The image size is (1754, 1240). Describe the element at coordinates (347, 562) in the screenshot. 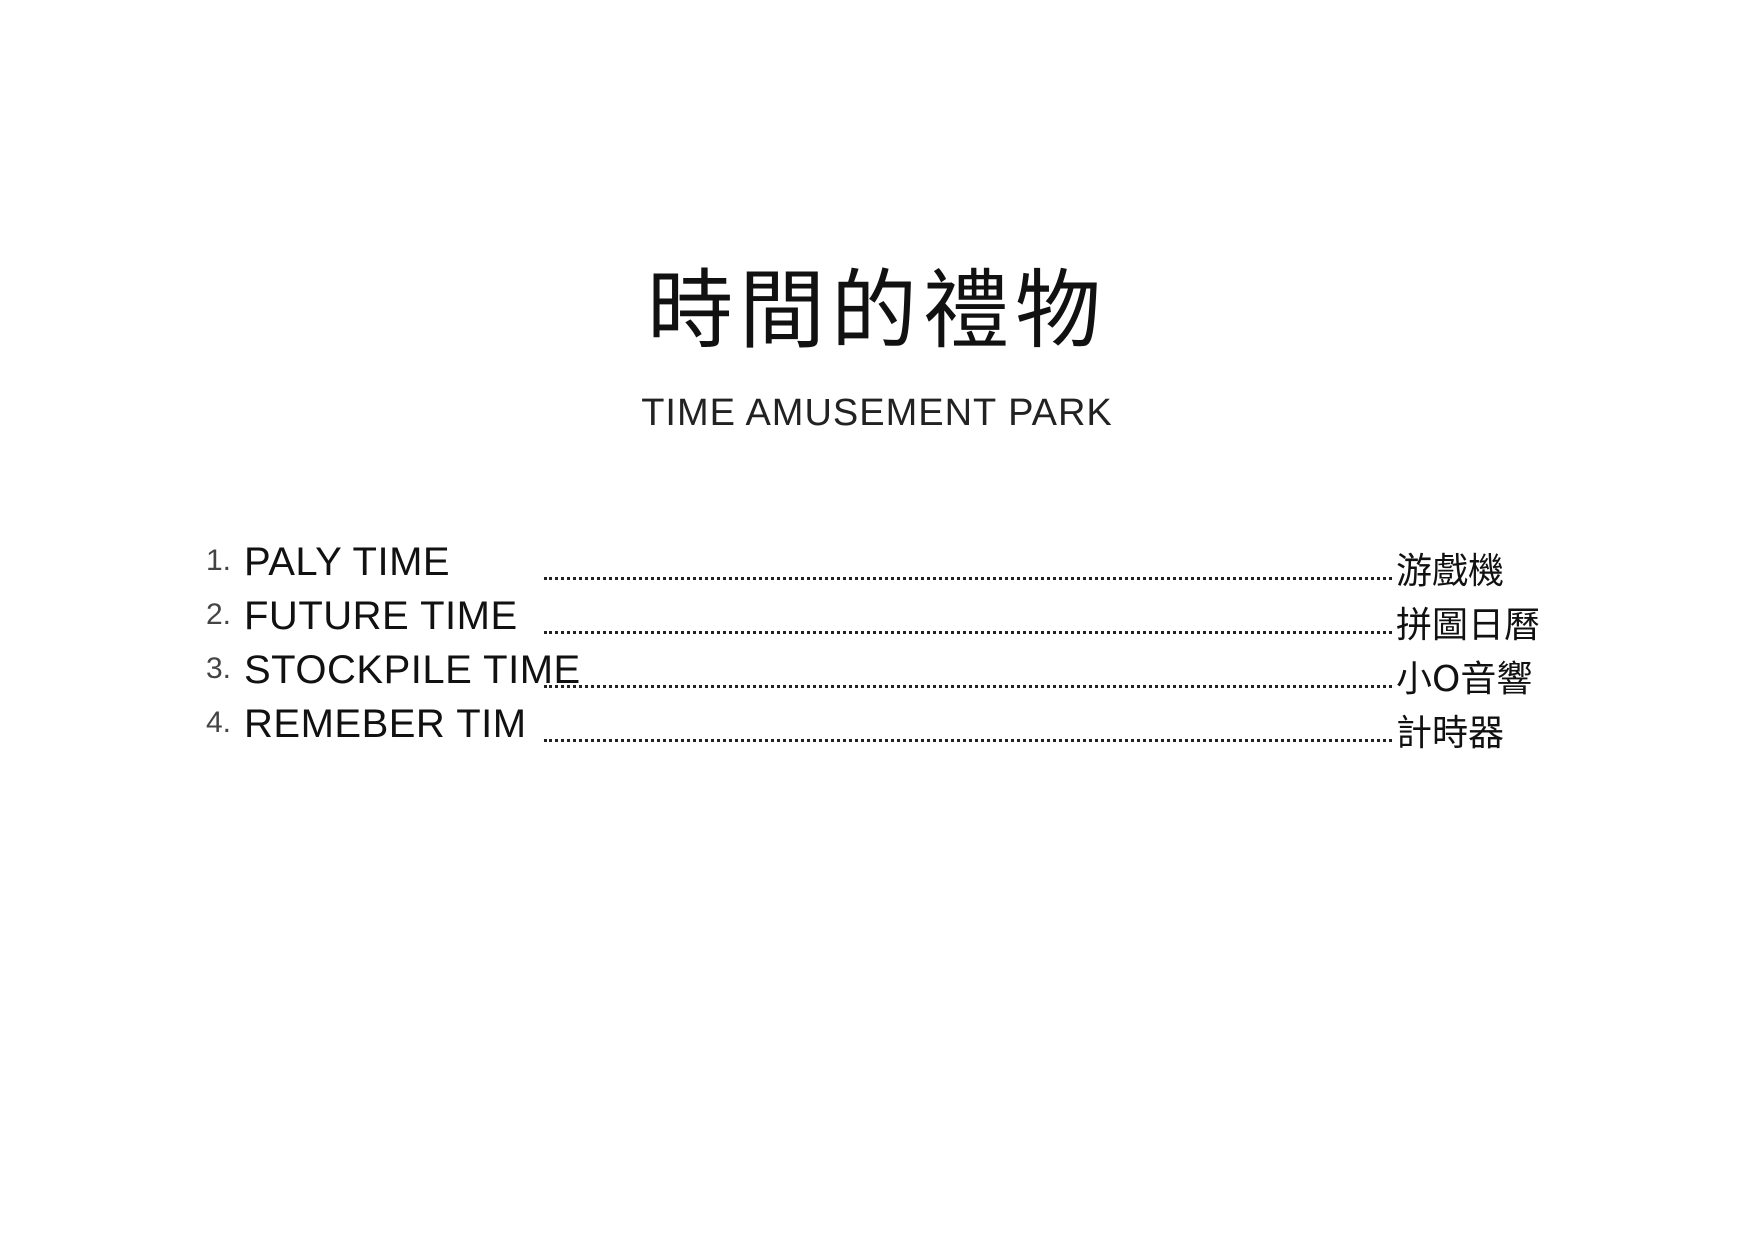

I see `toc-entry-label: PALY TIME` at that location.